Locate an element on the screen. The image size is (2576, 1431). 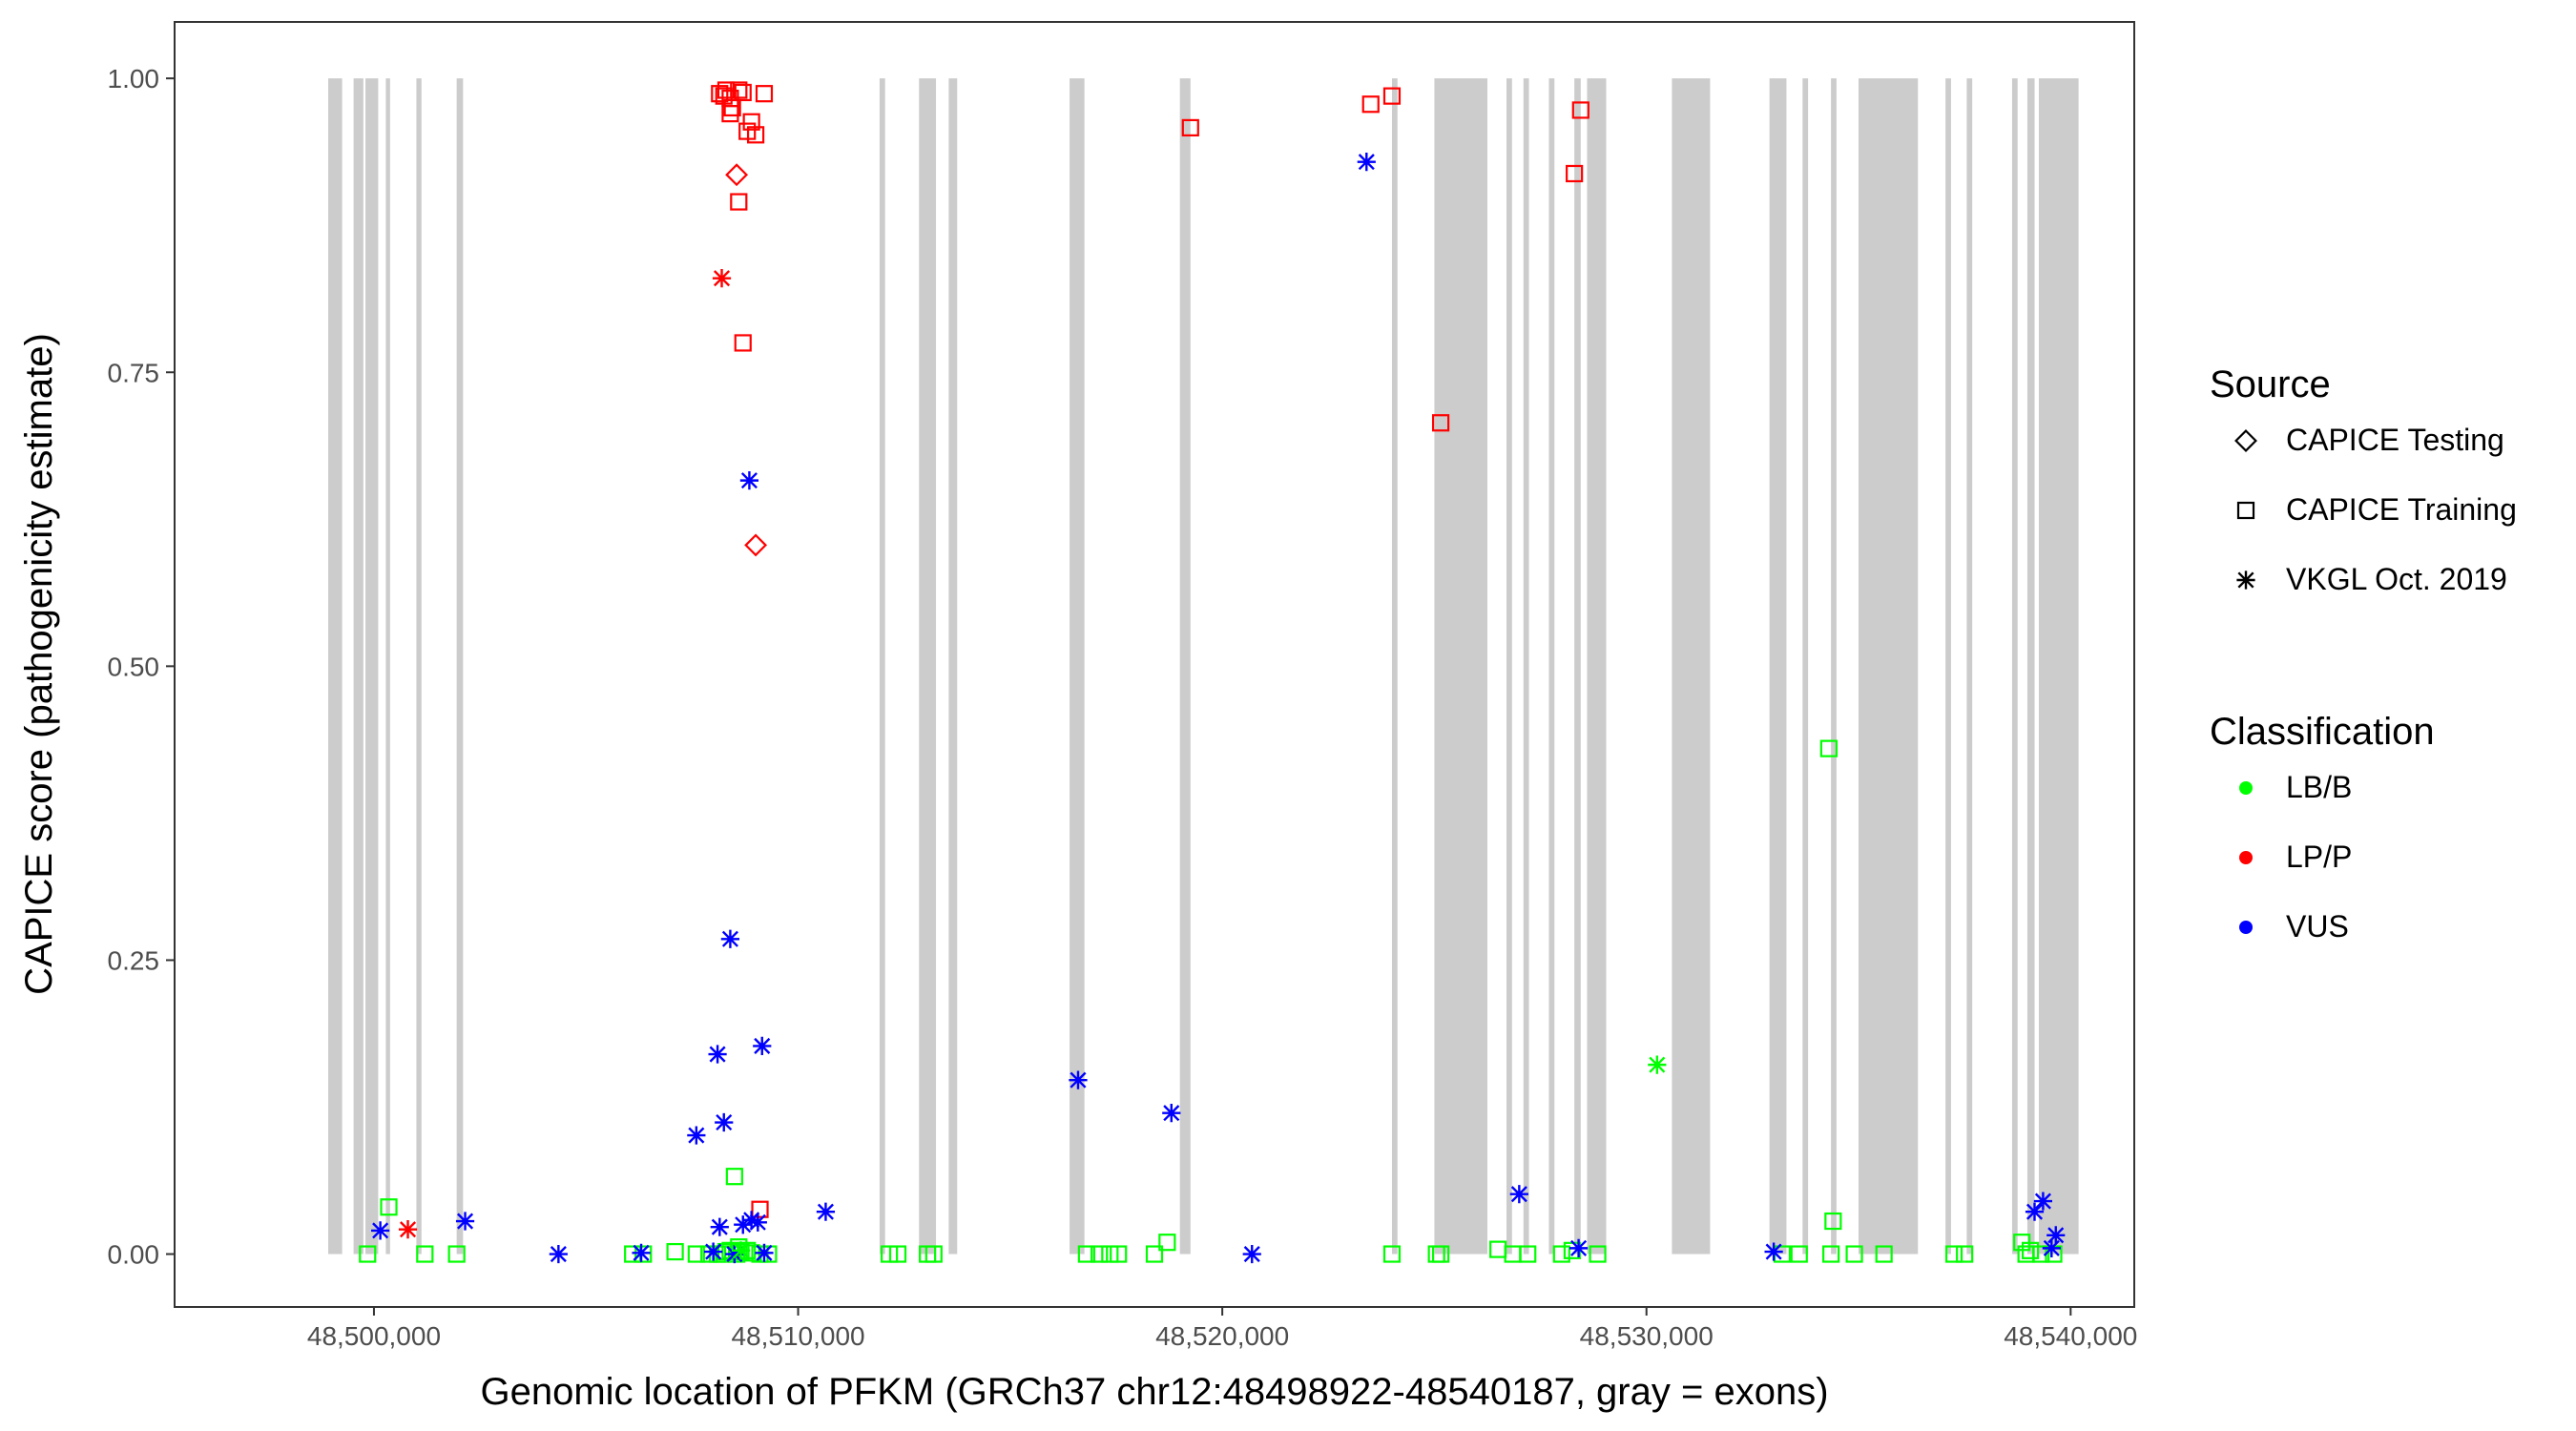
x-tick-label: 48,530,000 is located at coordinates (1647, 1336).